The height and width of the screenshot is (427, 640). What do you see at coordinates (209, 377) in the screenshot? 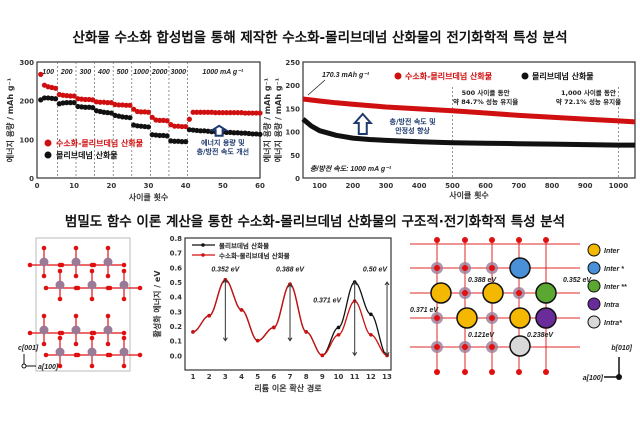
I see `x-tick-label: 2` at bounding box center [209, 377].